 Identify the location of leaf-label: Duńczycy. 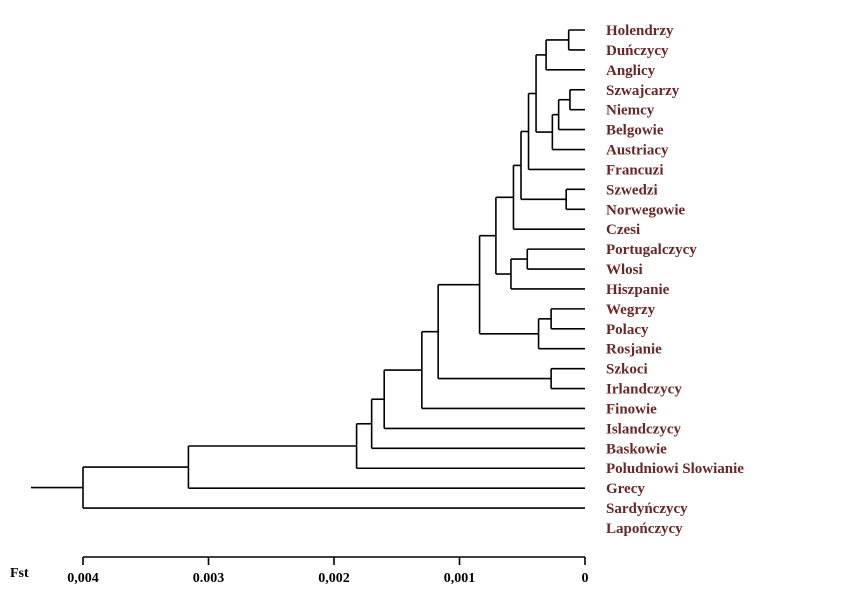
(637, 51).